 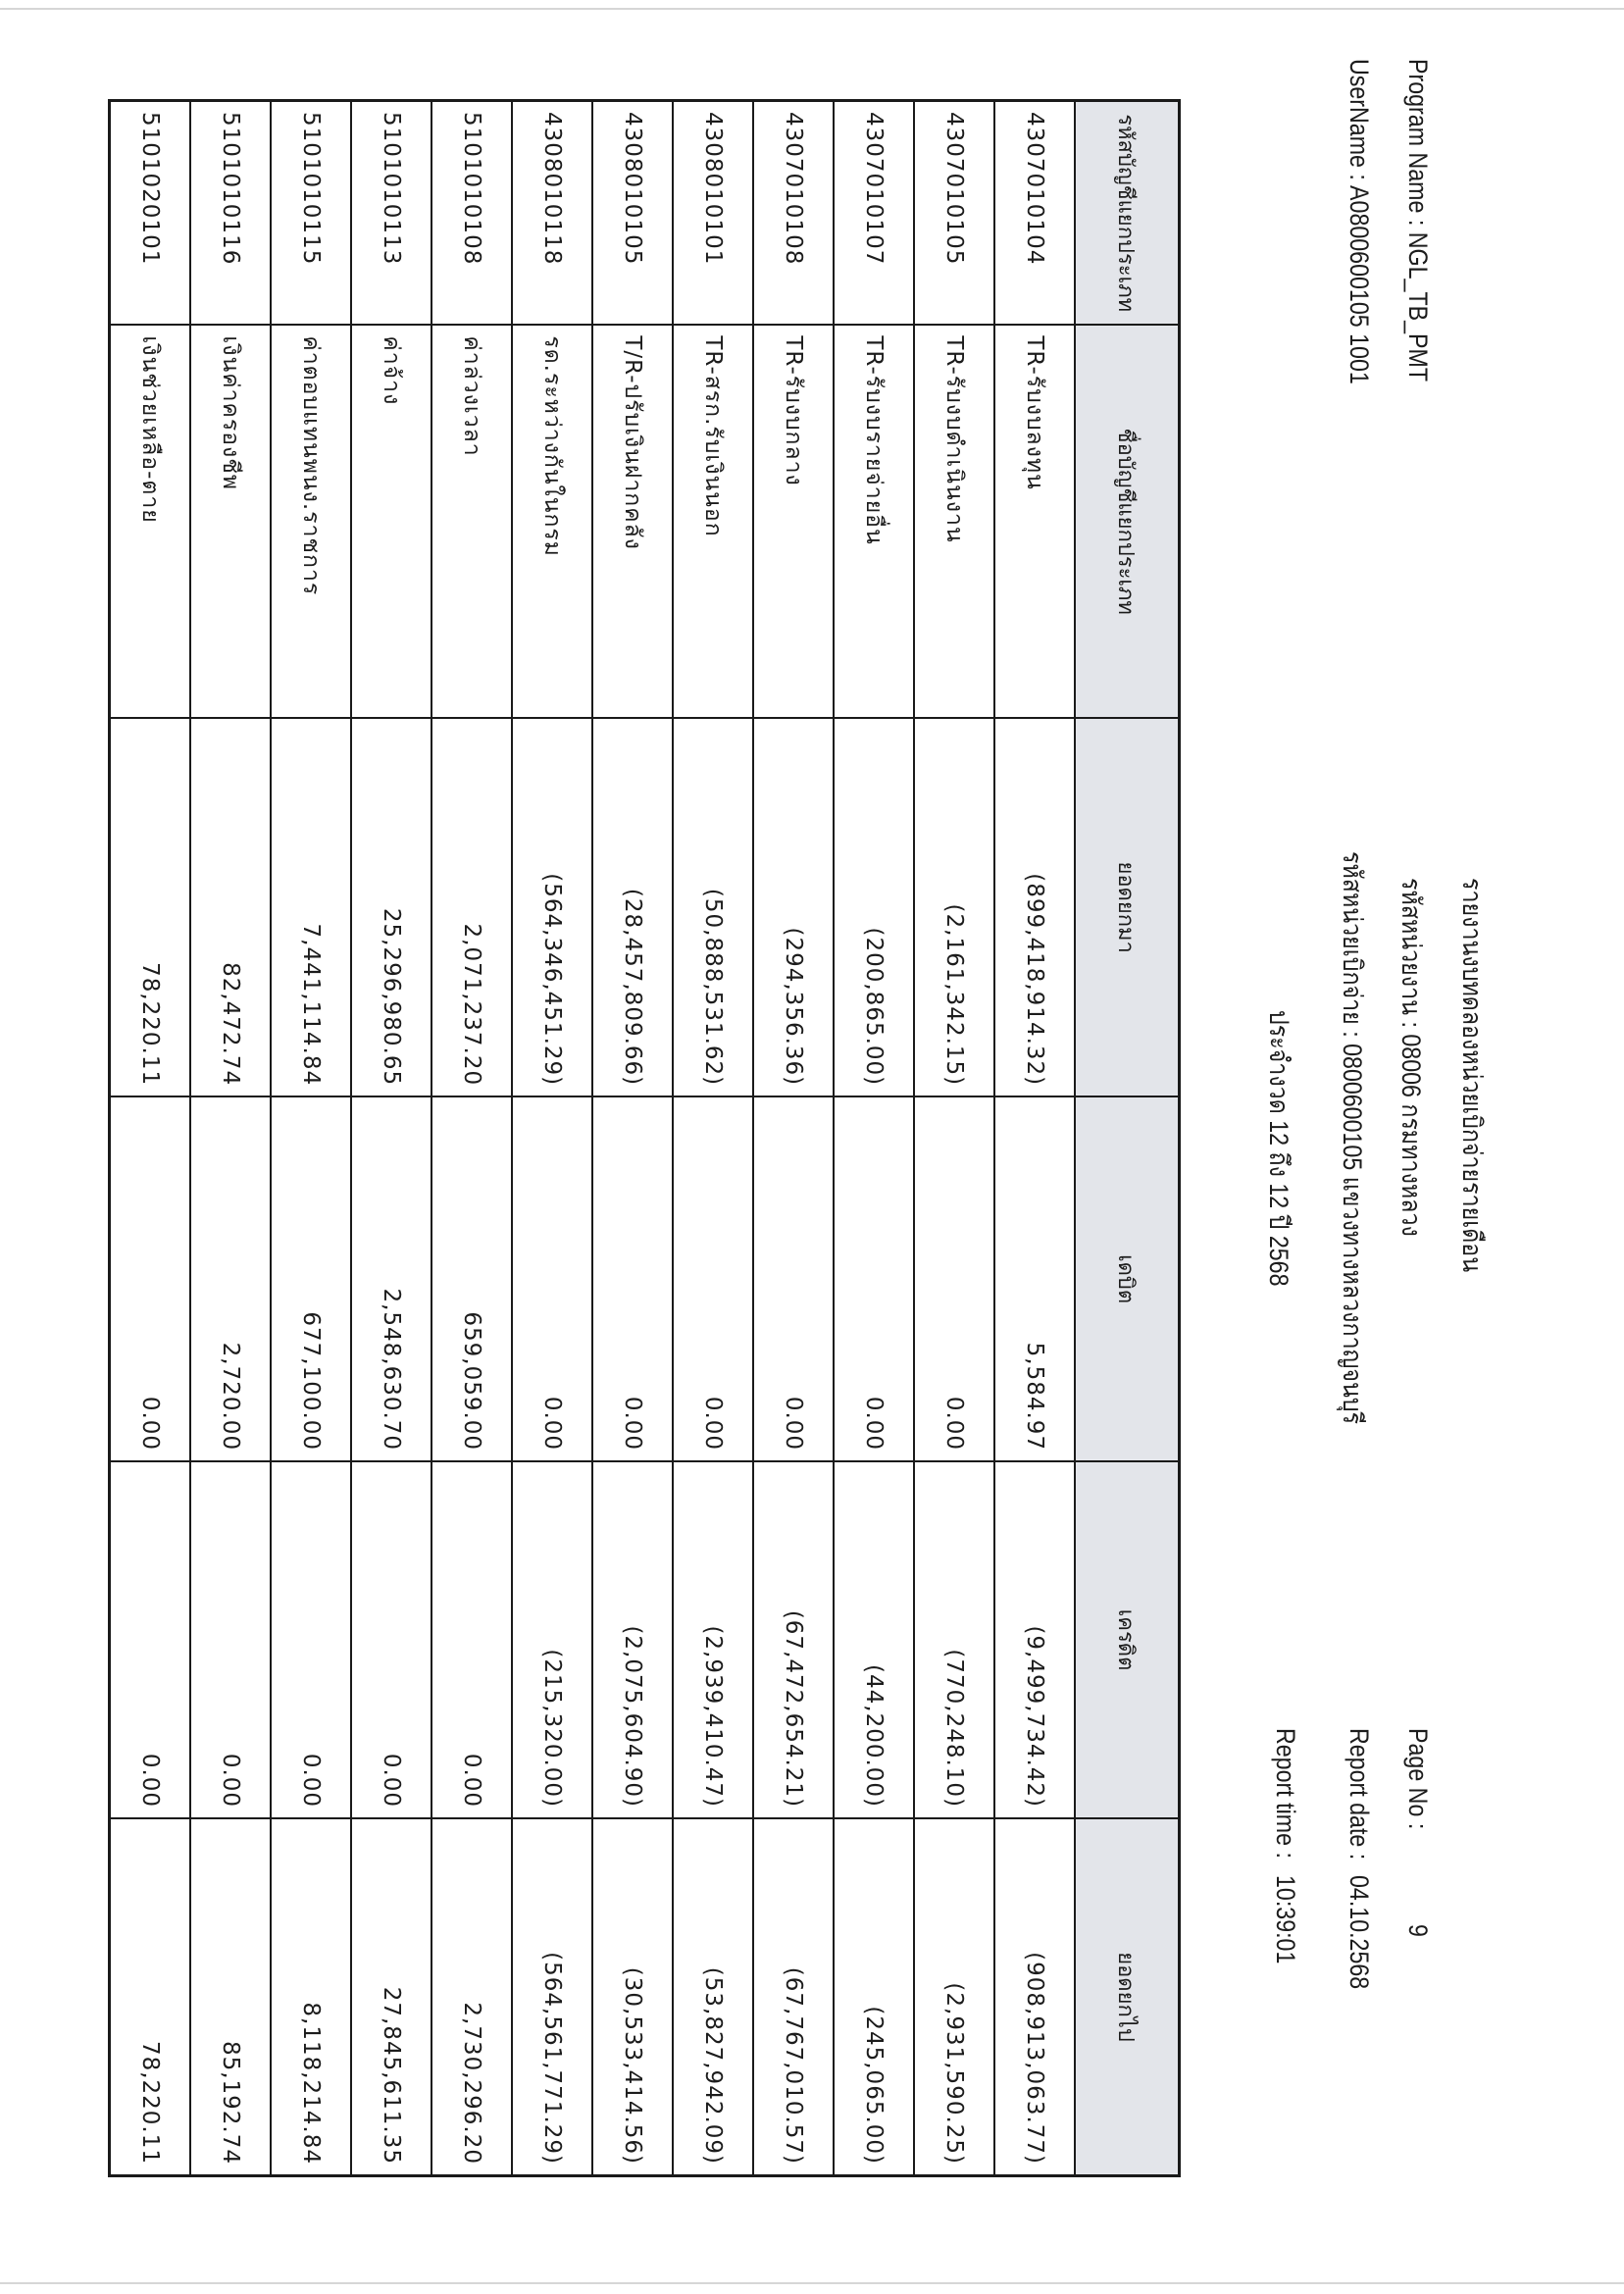 What do you see at coordinates (230, 189) in the screenshot?
I see `cell-account-code: 5101010116` at bounding box center [230, 189].